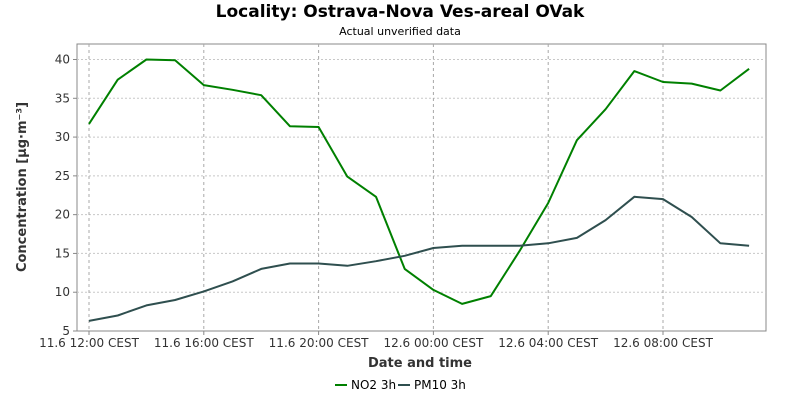  Describe the element at coordinates (400, 385) in the screenshot. I see `legend: NO2 3h PM10 3h` at that location.